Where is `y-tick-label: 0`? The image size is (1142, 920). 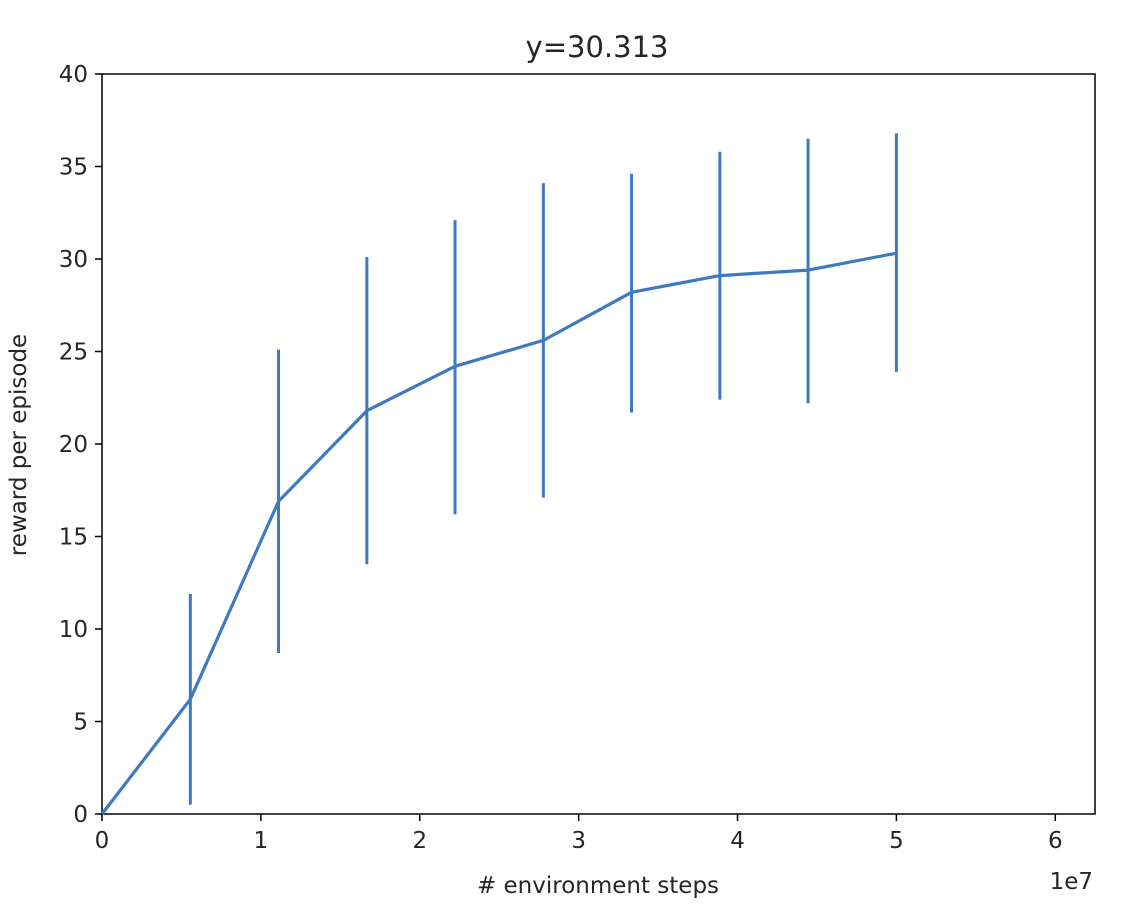 y-tick-label: 0 is located at coordinates (80, 815).